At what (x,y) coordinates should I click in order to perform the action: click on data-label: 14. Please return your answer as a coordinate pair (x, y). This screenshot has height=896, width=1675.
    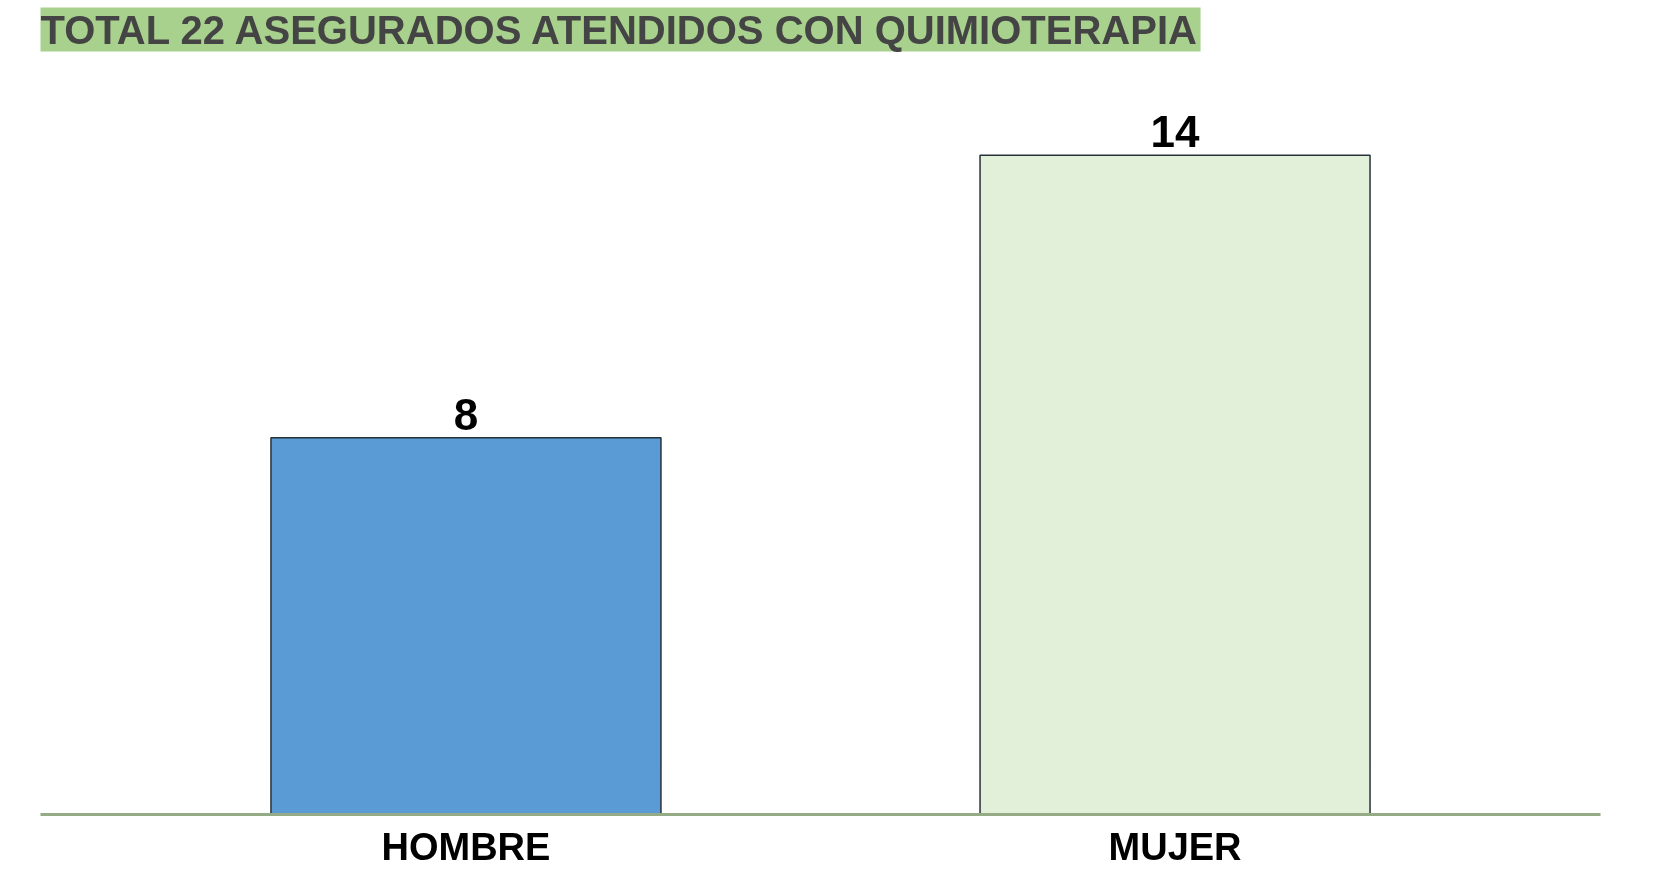
    Looking at the image, I should click on (1175, 132).